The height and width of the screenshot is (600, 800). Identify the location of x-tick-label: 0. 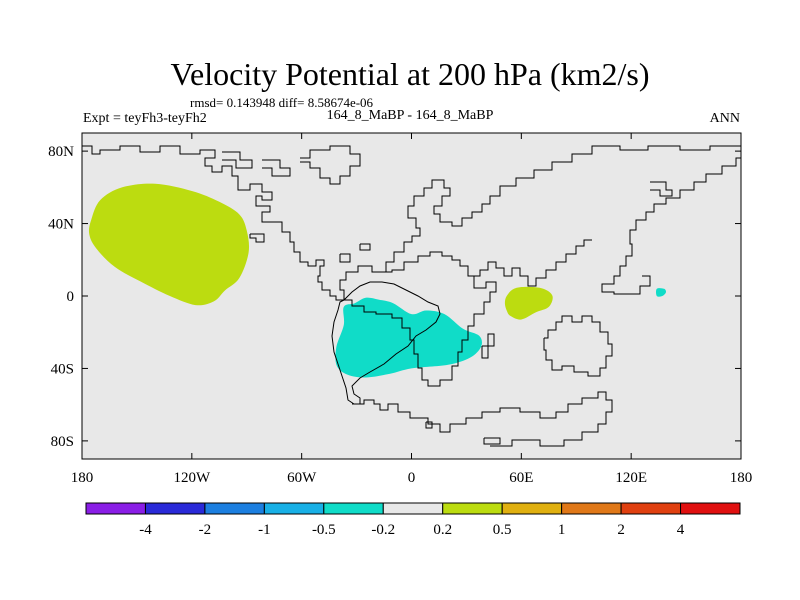
(412, 478).